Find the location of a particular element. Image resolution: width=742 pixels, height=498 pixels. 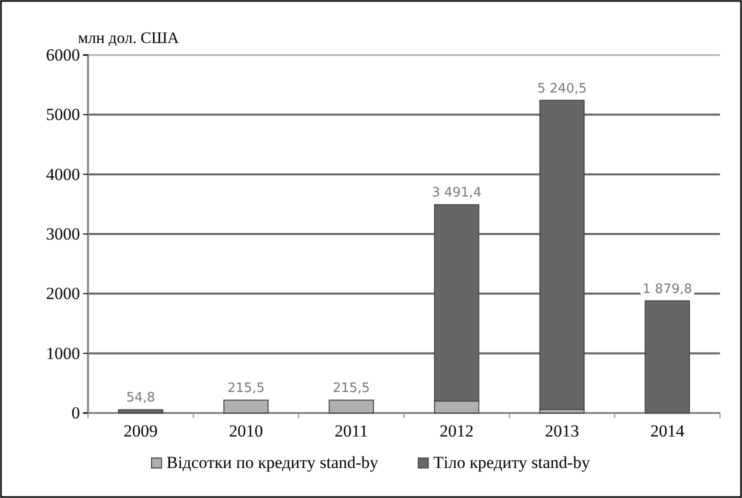

x-tick-label: 2014 is located at coordinates (667, 430).